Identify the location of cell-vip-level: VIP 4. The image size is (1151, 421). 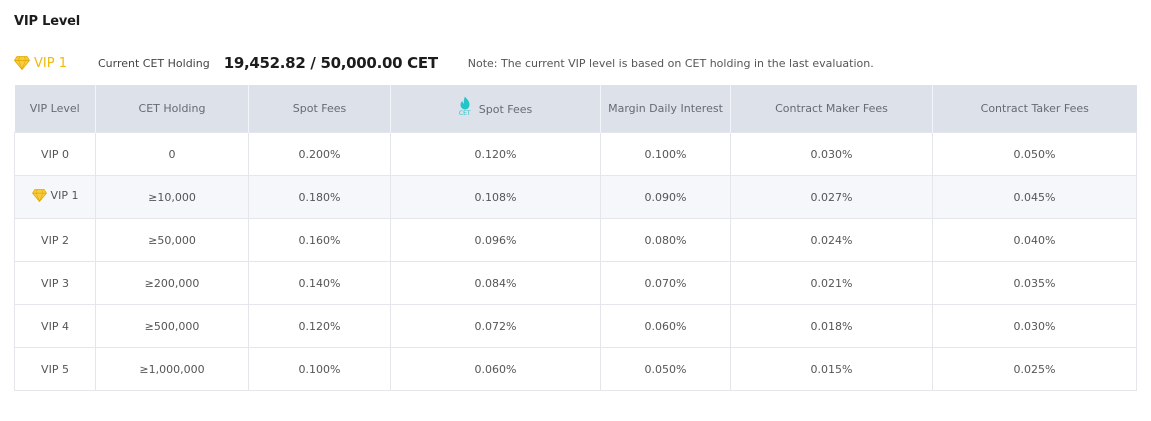
(55, 326).